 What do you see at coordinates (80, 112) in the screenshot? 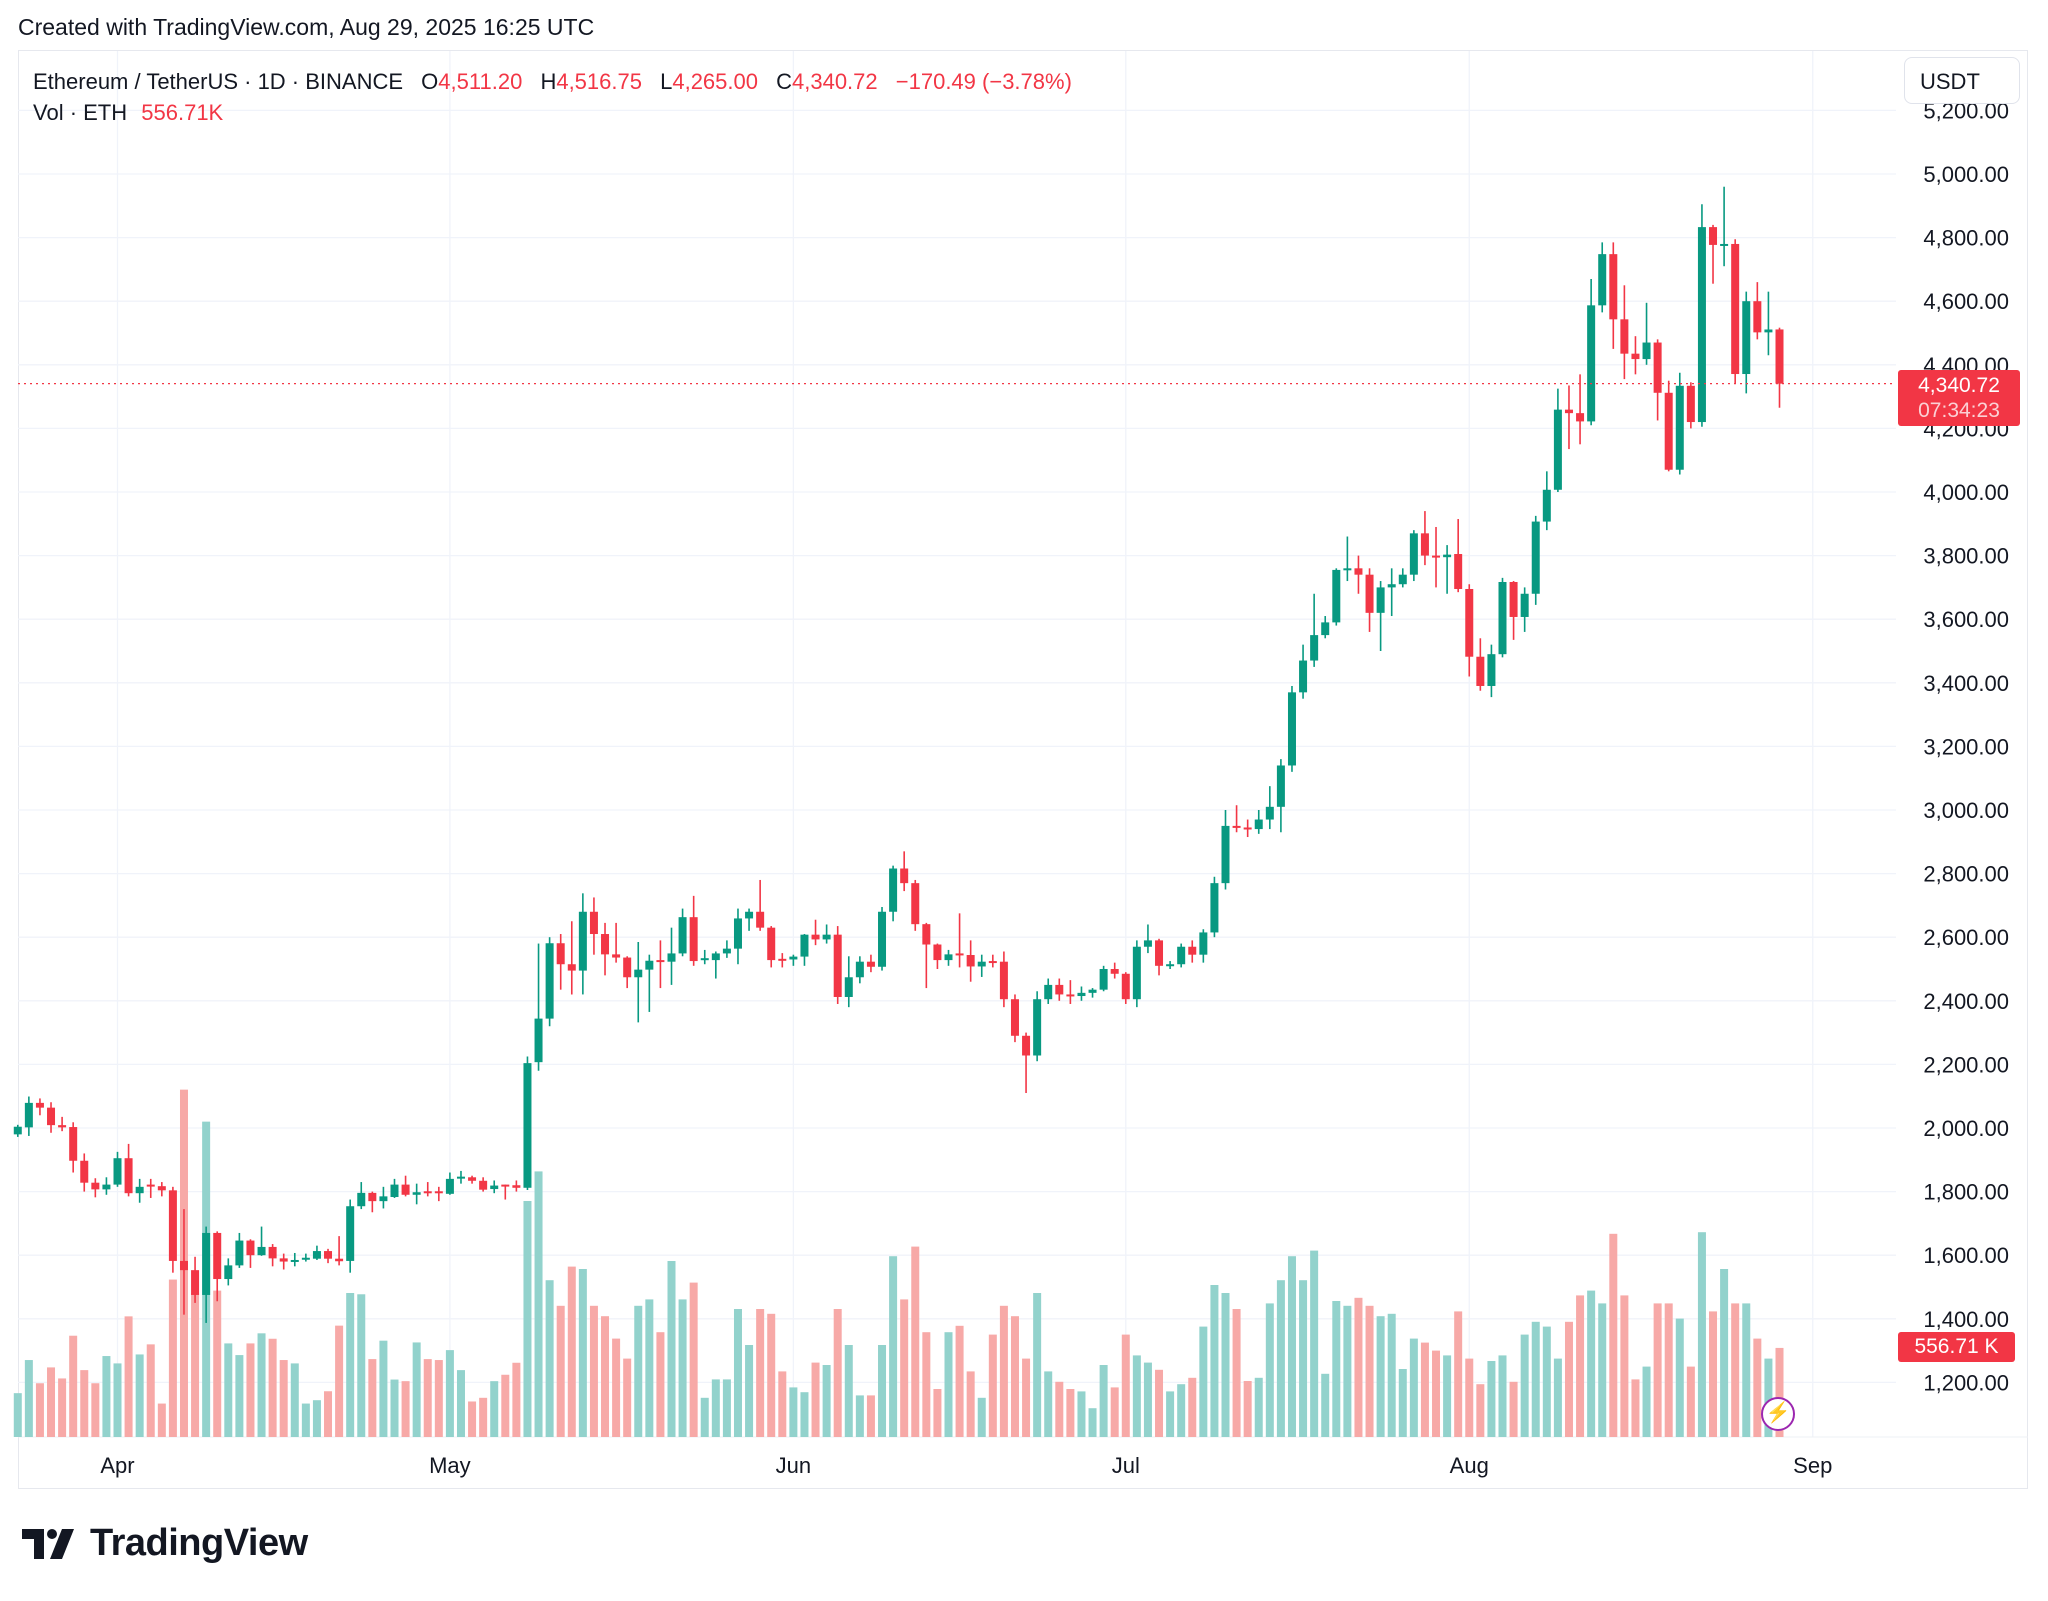
I see `volume-label: Vol · ETH` at bounding box center [80, 112].